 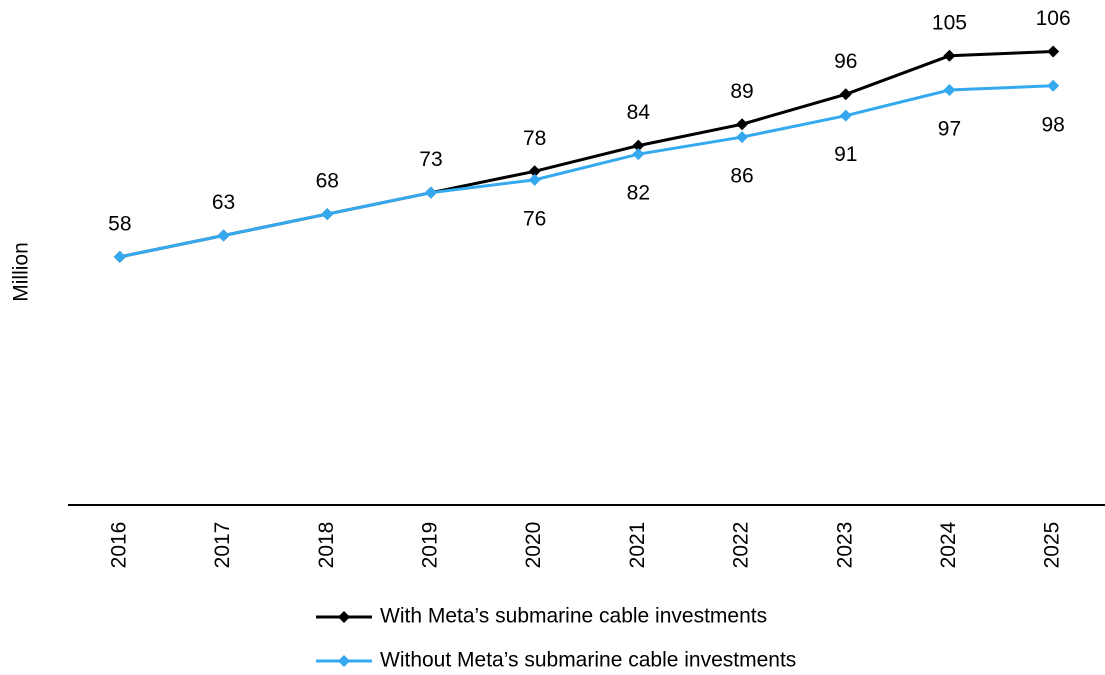 I want to click on x-tick-label: 2025, so click(x=1052, y=545).